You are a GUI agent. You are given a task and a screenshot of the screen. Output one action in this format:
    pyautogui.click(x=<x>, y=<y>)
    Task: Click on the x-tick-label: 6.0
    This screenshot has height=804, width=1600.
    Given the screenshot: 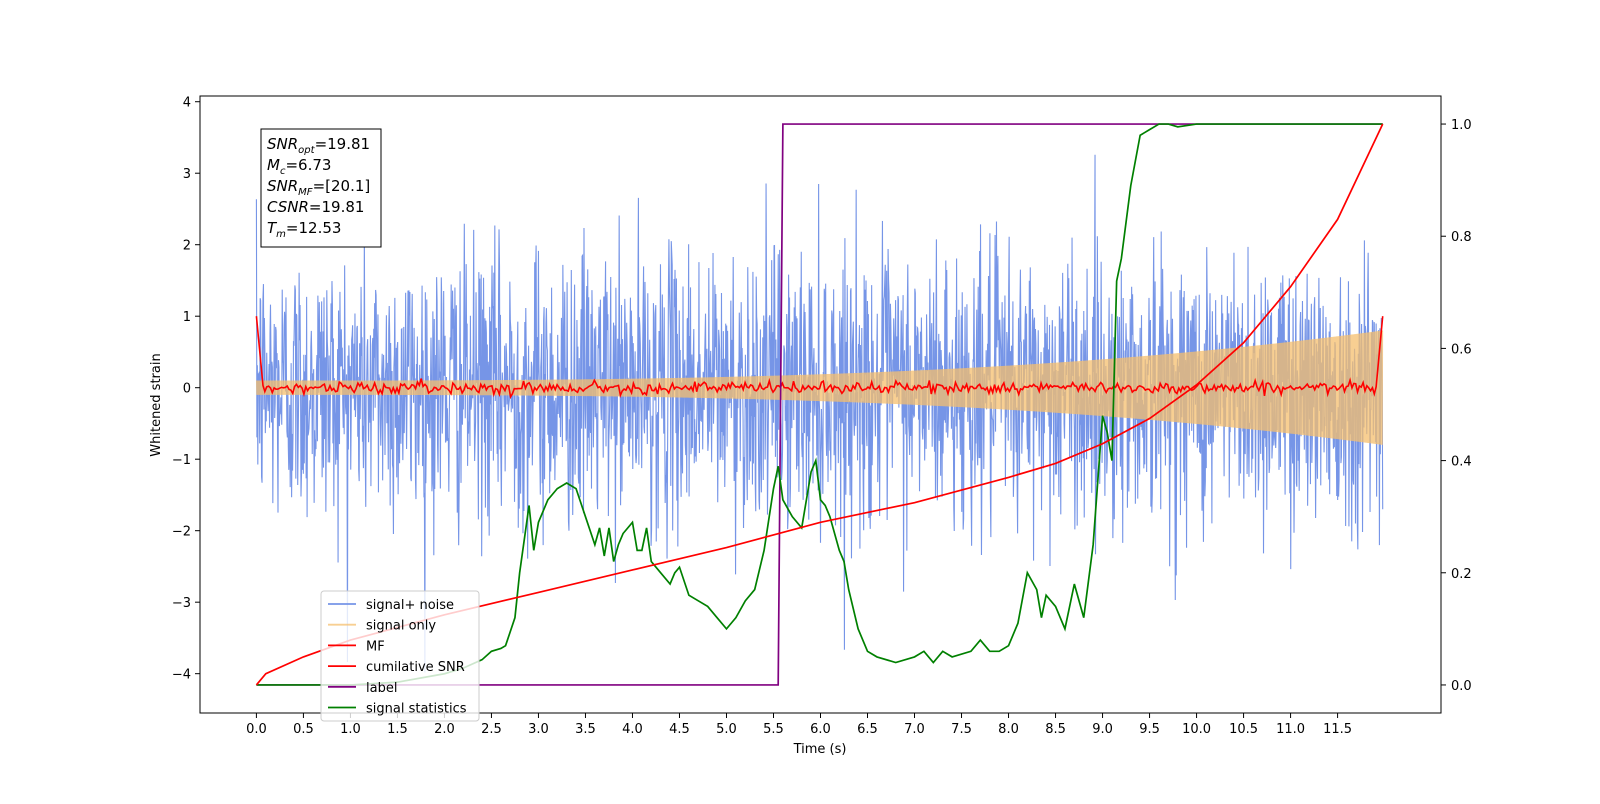 What is the action you would take?
    pyautogui.click(x=820, y=729)
    